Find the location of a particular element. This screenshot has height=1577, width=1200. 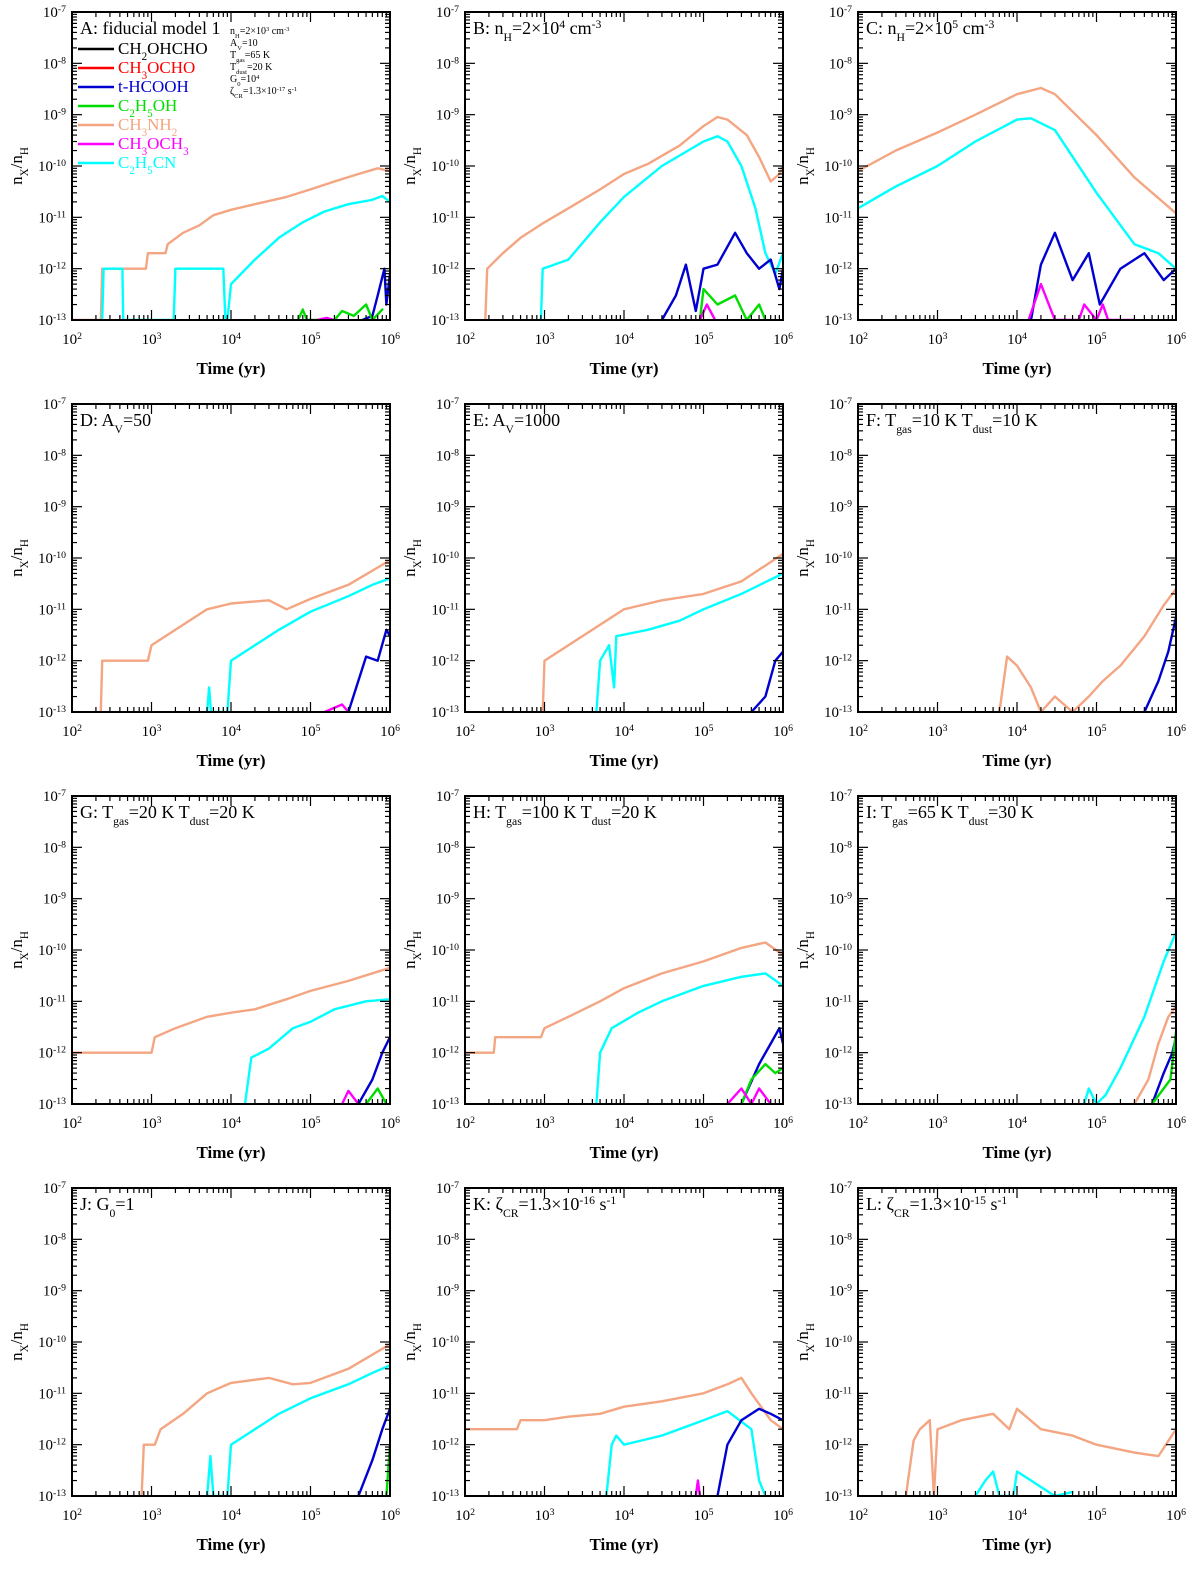

x-axis-title: Time (yr) is located at coordinates (230, 368).